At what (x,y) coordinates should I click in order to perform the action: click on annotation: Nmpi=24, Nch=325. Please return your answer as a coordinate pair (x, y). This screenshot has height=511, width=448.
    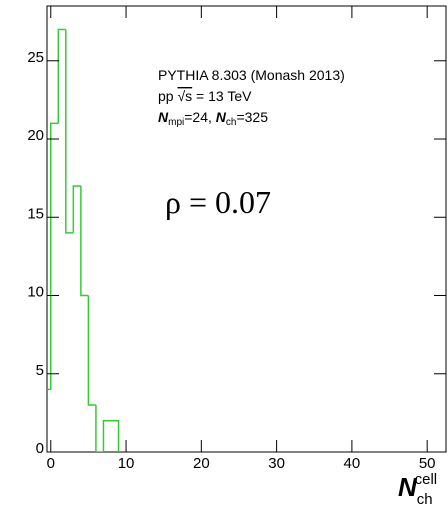
    Looking at the image, I should click on (213, 118).